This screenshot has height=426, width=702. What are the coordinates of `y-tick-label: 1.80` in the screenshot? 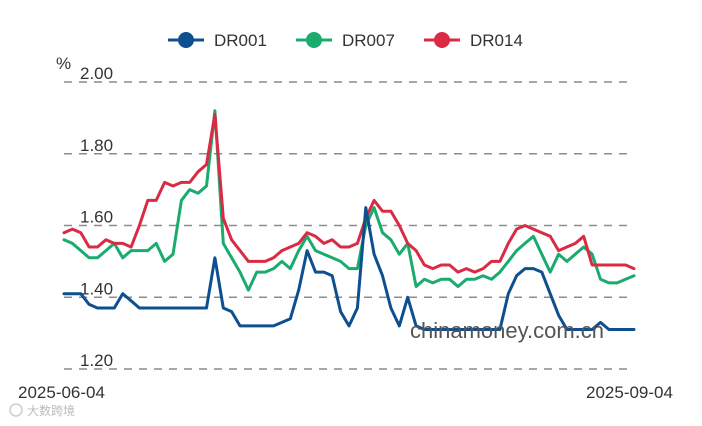 It's located at (96, 145).